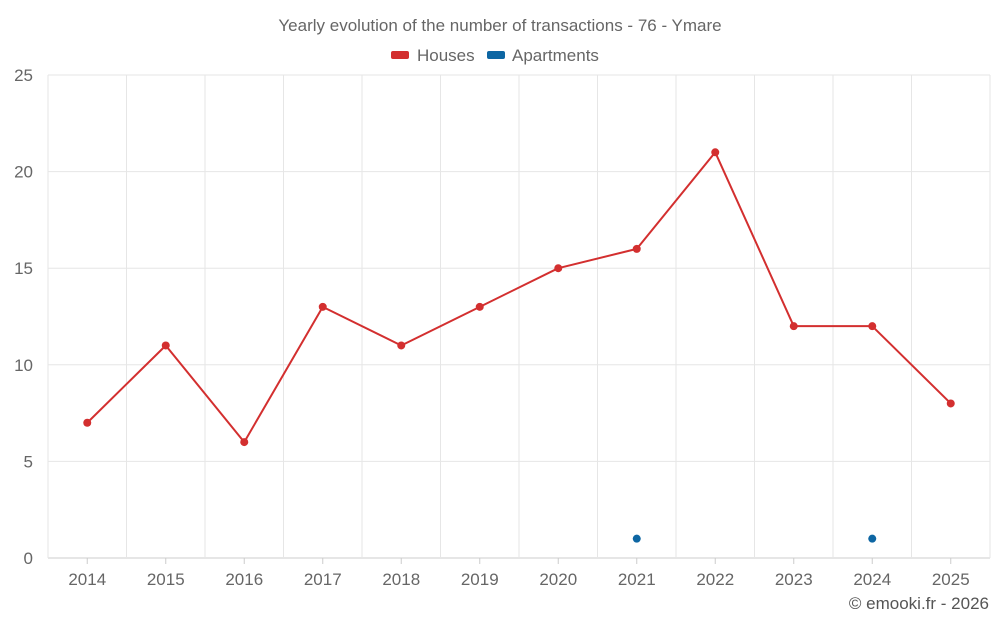 The width and height of the screenshot is (1000, 625). What do you see at coordinates (322, 306) in the screenshot?
I see `data-point-houses-2017` at bounding box center [322, 306].